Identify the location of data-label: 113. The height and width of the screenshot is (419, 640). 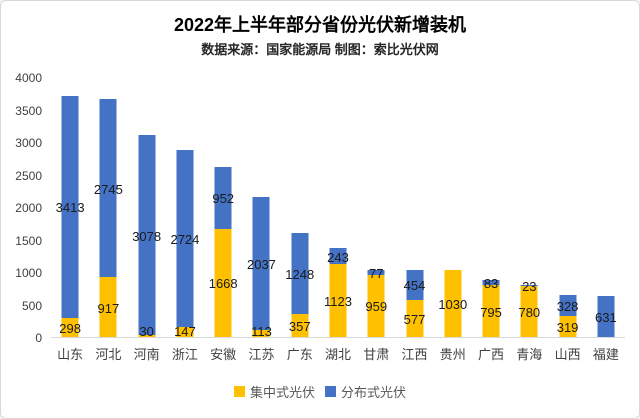
(261, 331).